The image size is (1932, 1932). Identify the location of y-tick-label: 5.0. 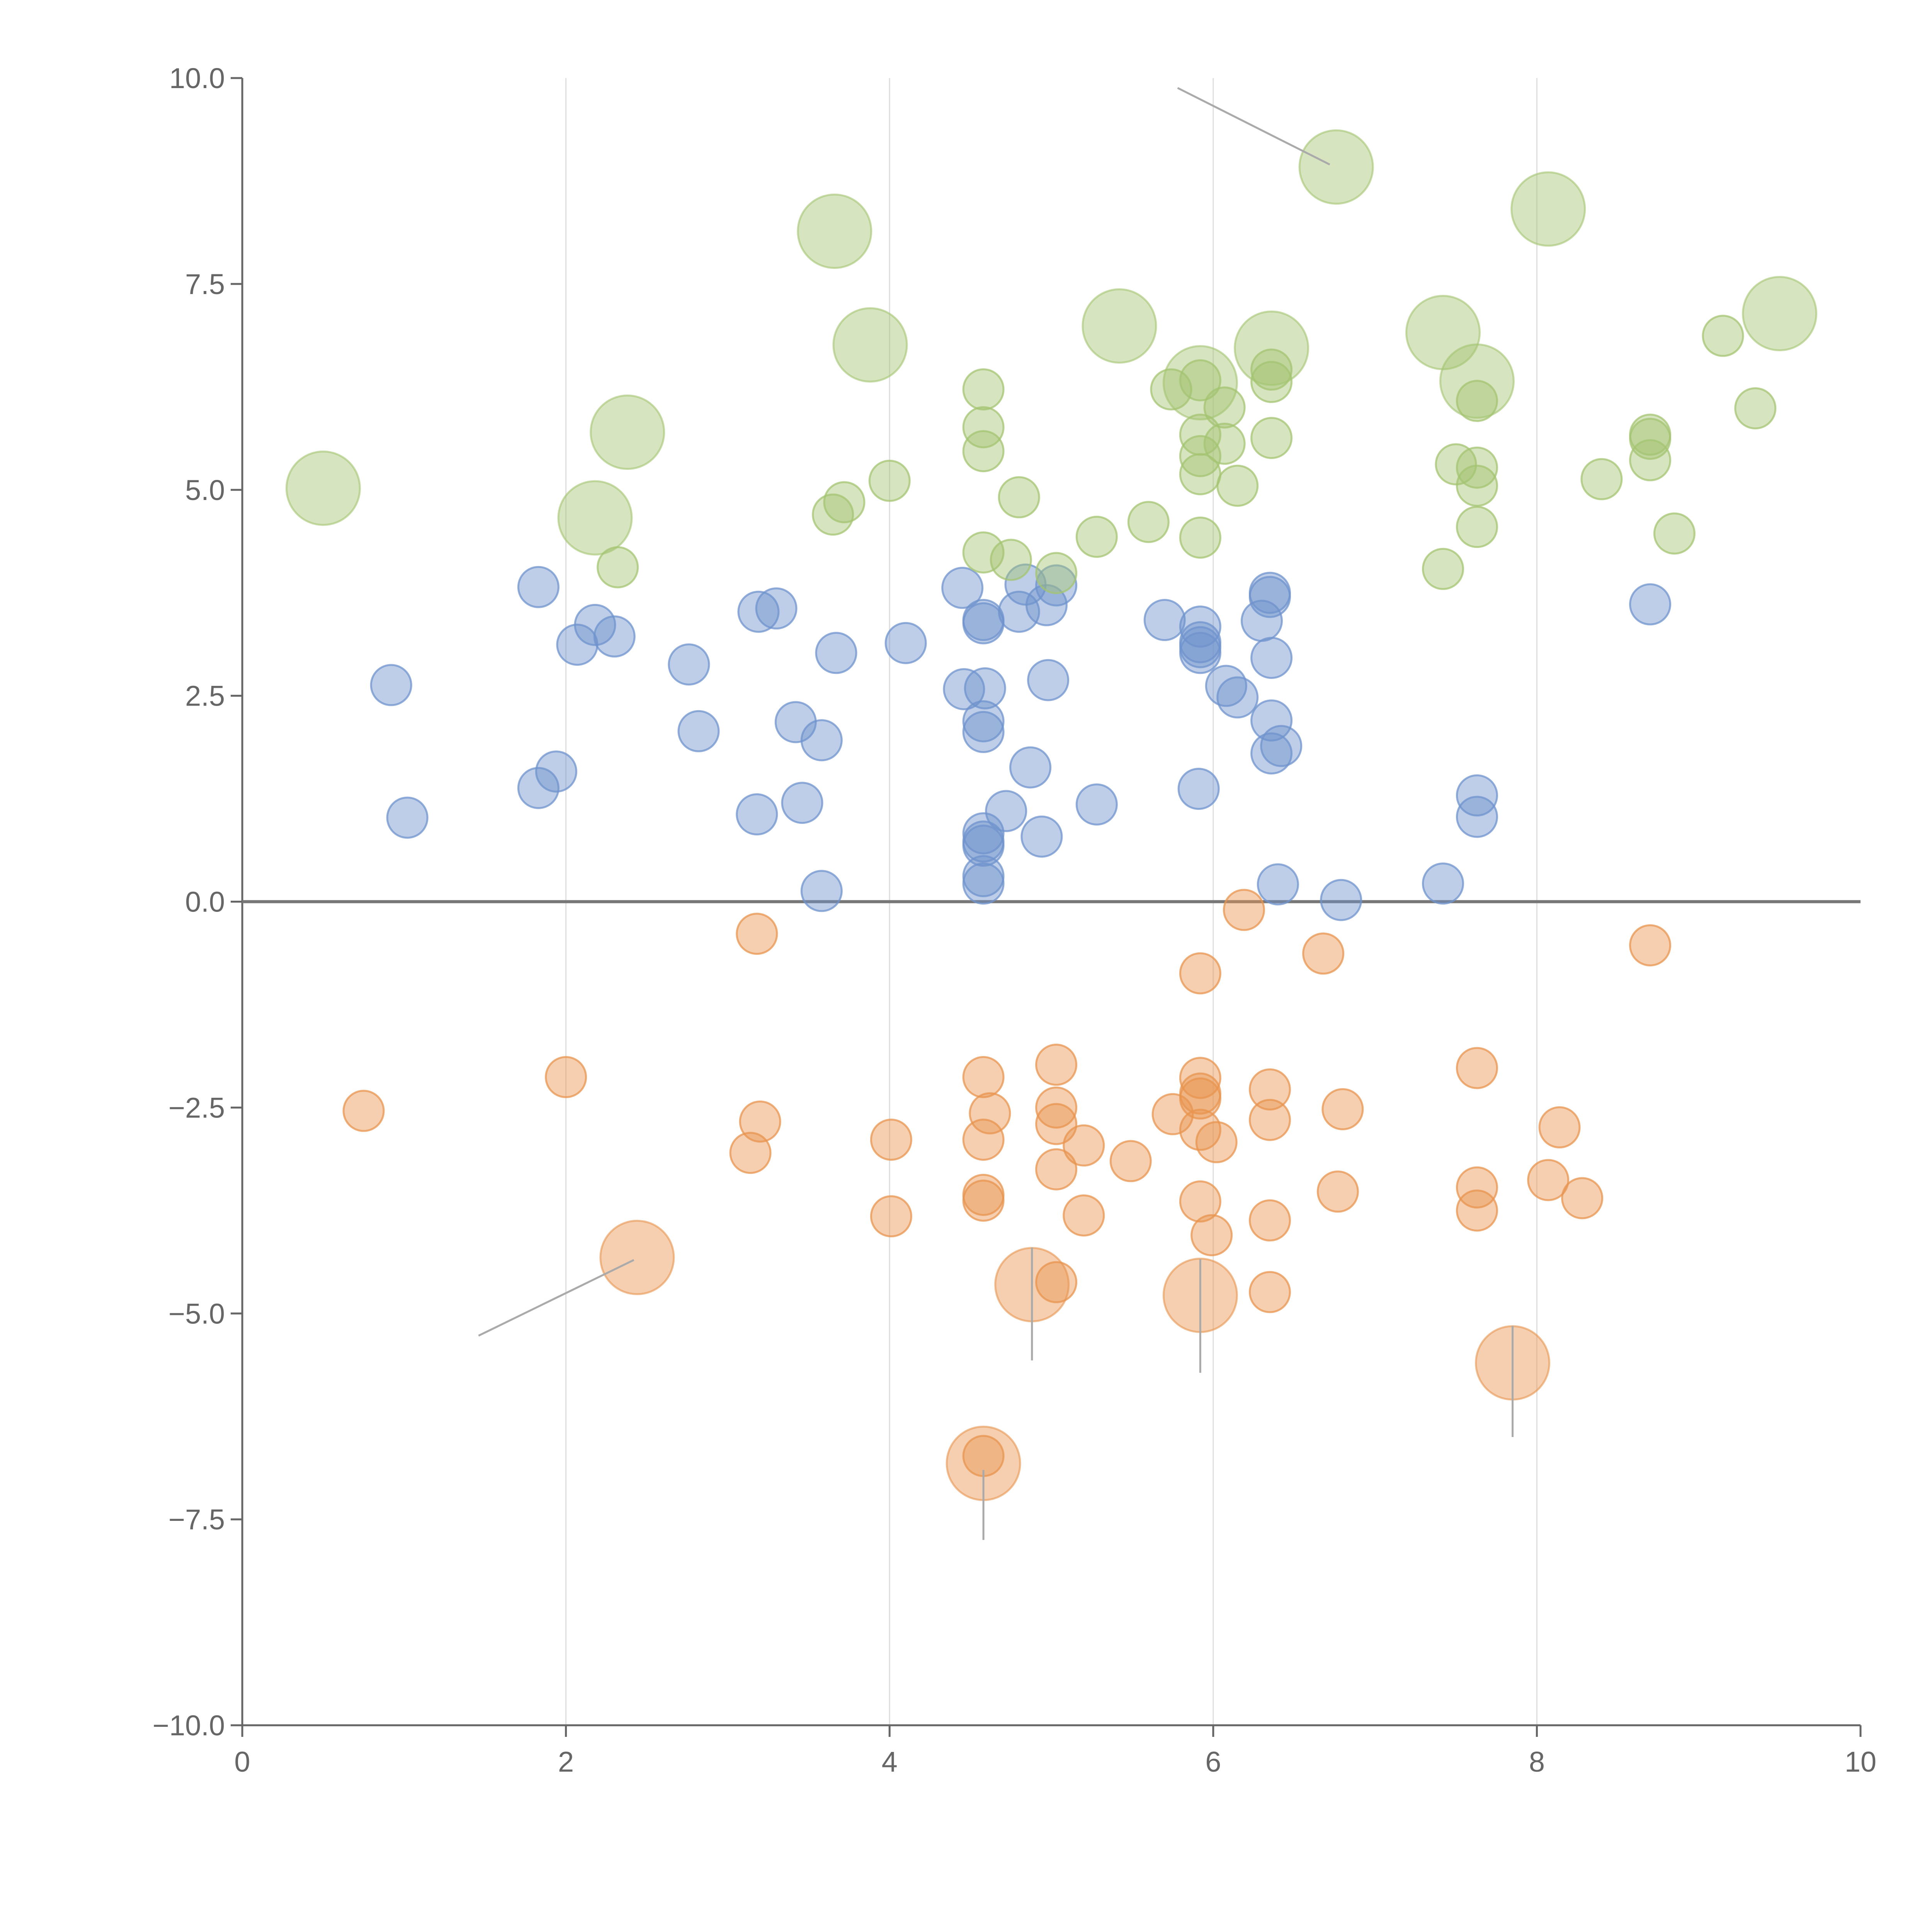
(205, 490).